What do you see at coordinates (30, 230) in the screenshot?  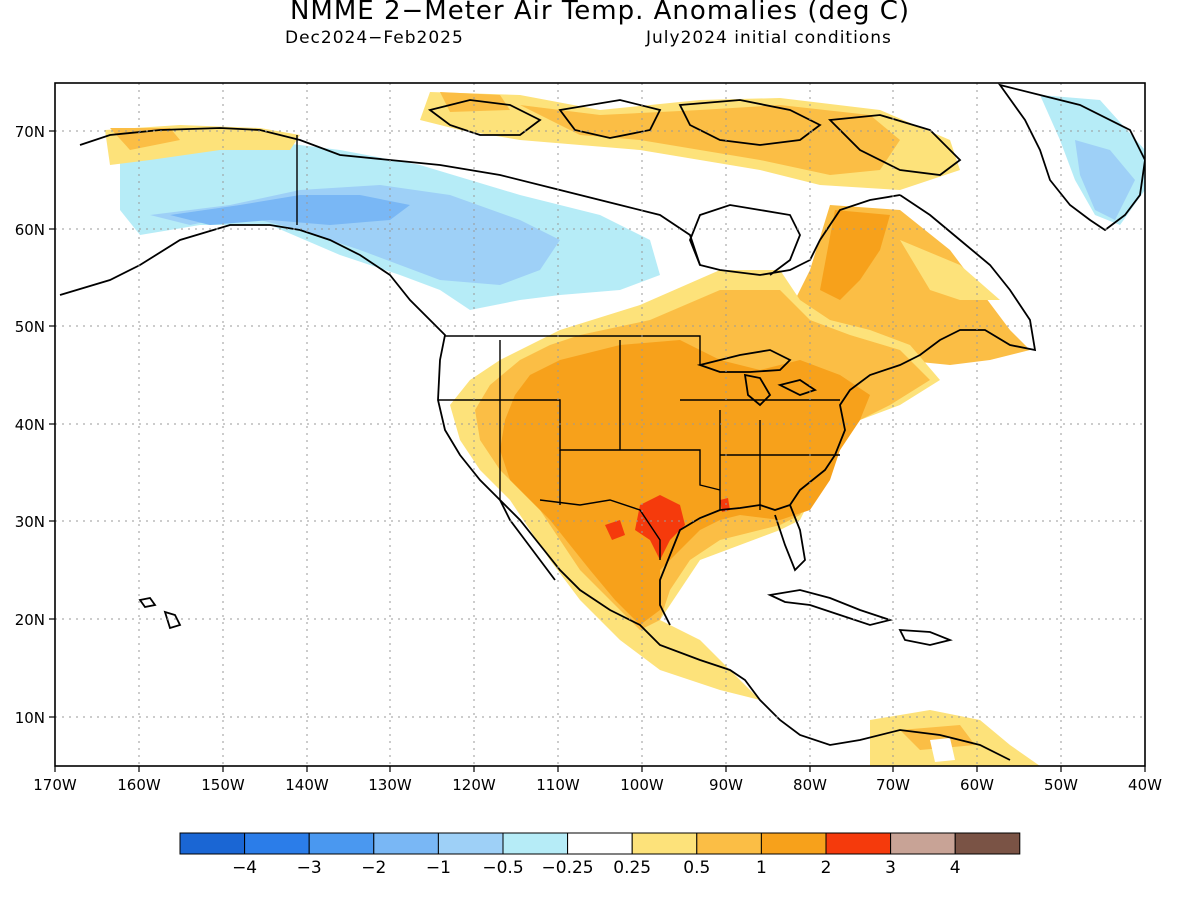 I see `lat-label: 60N` at bounding box center [30, 230].